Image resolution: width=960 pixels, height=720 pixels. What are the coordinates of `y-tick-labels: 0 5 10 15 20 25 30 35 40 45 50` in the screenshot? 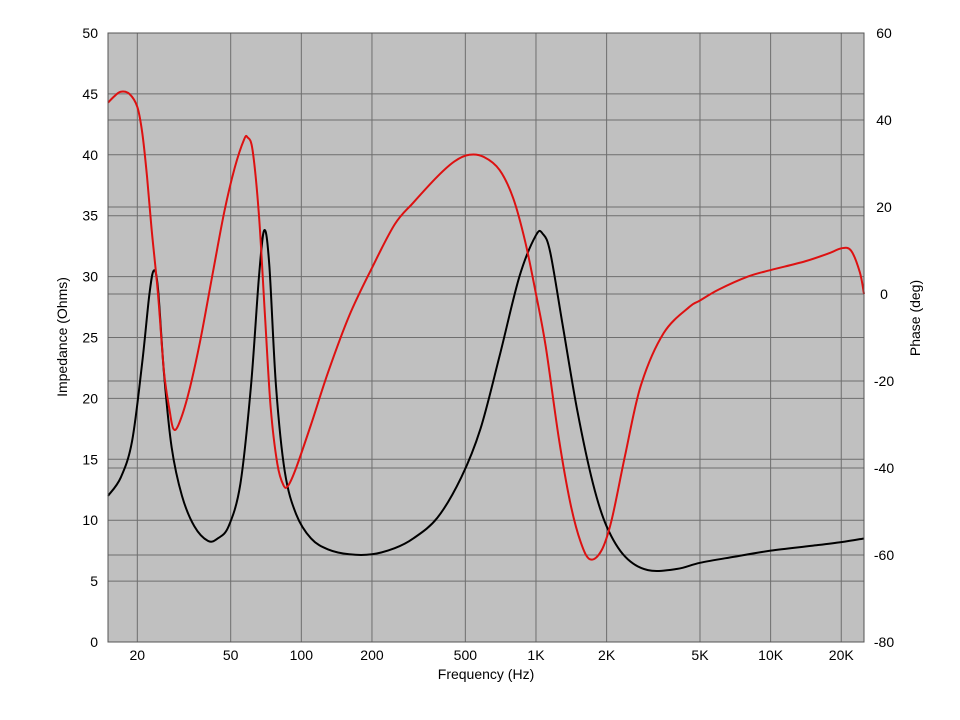 It's located at (90, 337).